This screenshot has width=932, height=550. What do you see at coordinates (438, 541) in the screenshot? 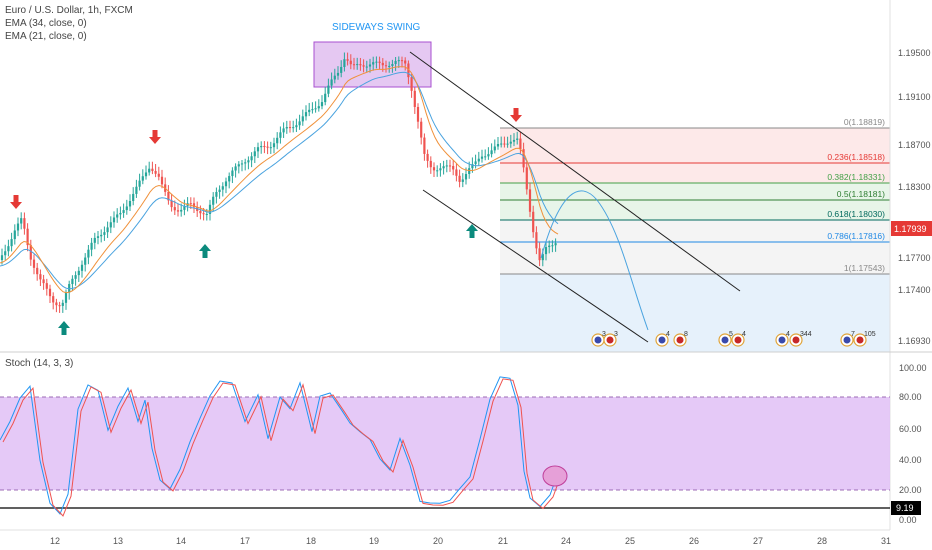
I see `x-tick-label: 20` at bounding box center [438, 541].